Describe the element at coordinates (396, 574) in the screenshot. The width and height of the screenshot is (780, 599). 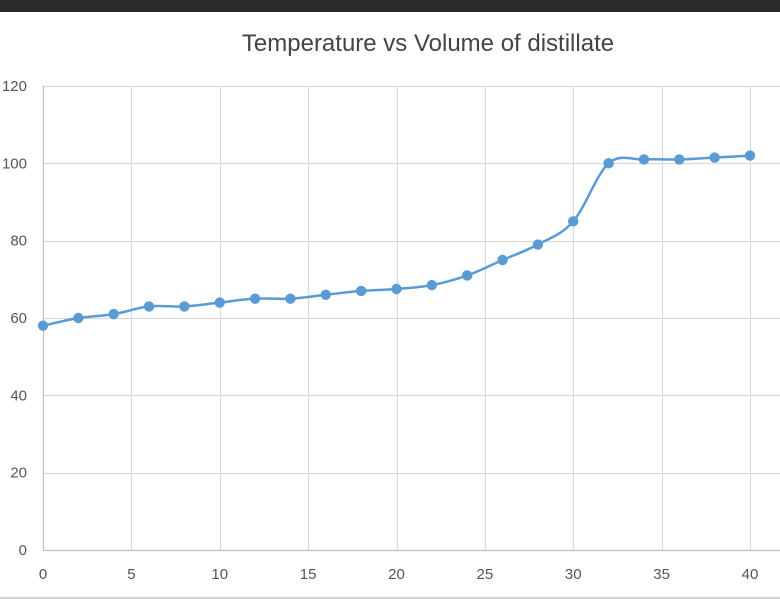
I see `x-tick-label-20: 20` at that location.